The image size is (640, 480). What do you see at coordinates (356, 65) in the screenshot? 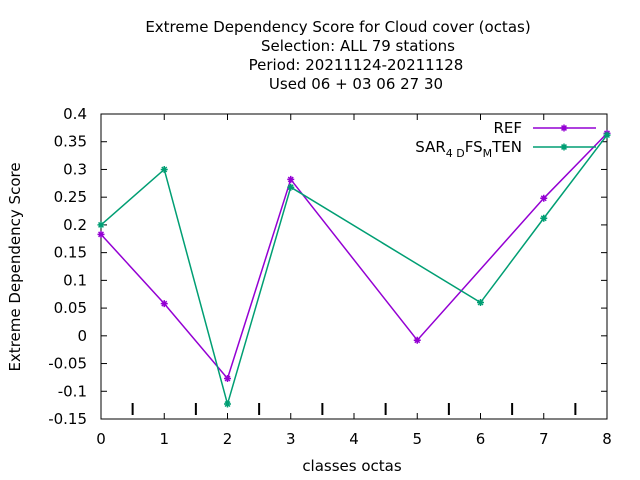
I see `title-line-3: Period: 20211124-20211128` at bounding box center [356, 65].